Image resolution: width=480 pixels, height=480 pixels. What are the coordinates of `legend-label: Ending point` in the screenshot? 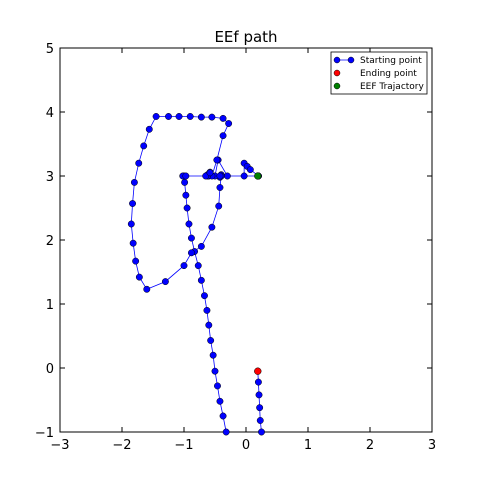 It's located at (388, 74).